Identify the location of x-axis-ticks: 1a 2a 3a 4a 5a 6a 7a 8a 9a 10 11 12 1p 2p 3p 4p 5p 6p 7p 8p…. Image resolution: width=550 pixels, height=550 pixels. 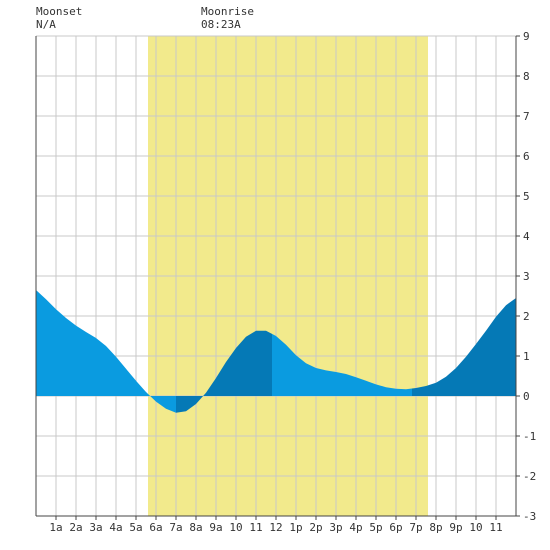
(276, 525).